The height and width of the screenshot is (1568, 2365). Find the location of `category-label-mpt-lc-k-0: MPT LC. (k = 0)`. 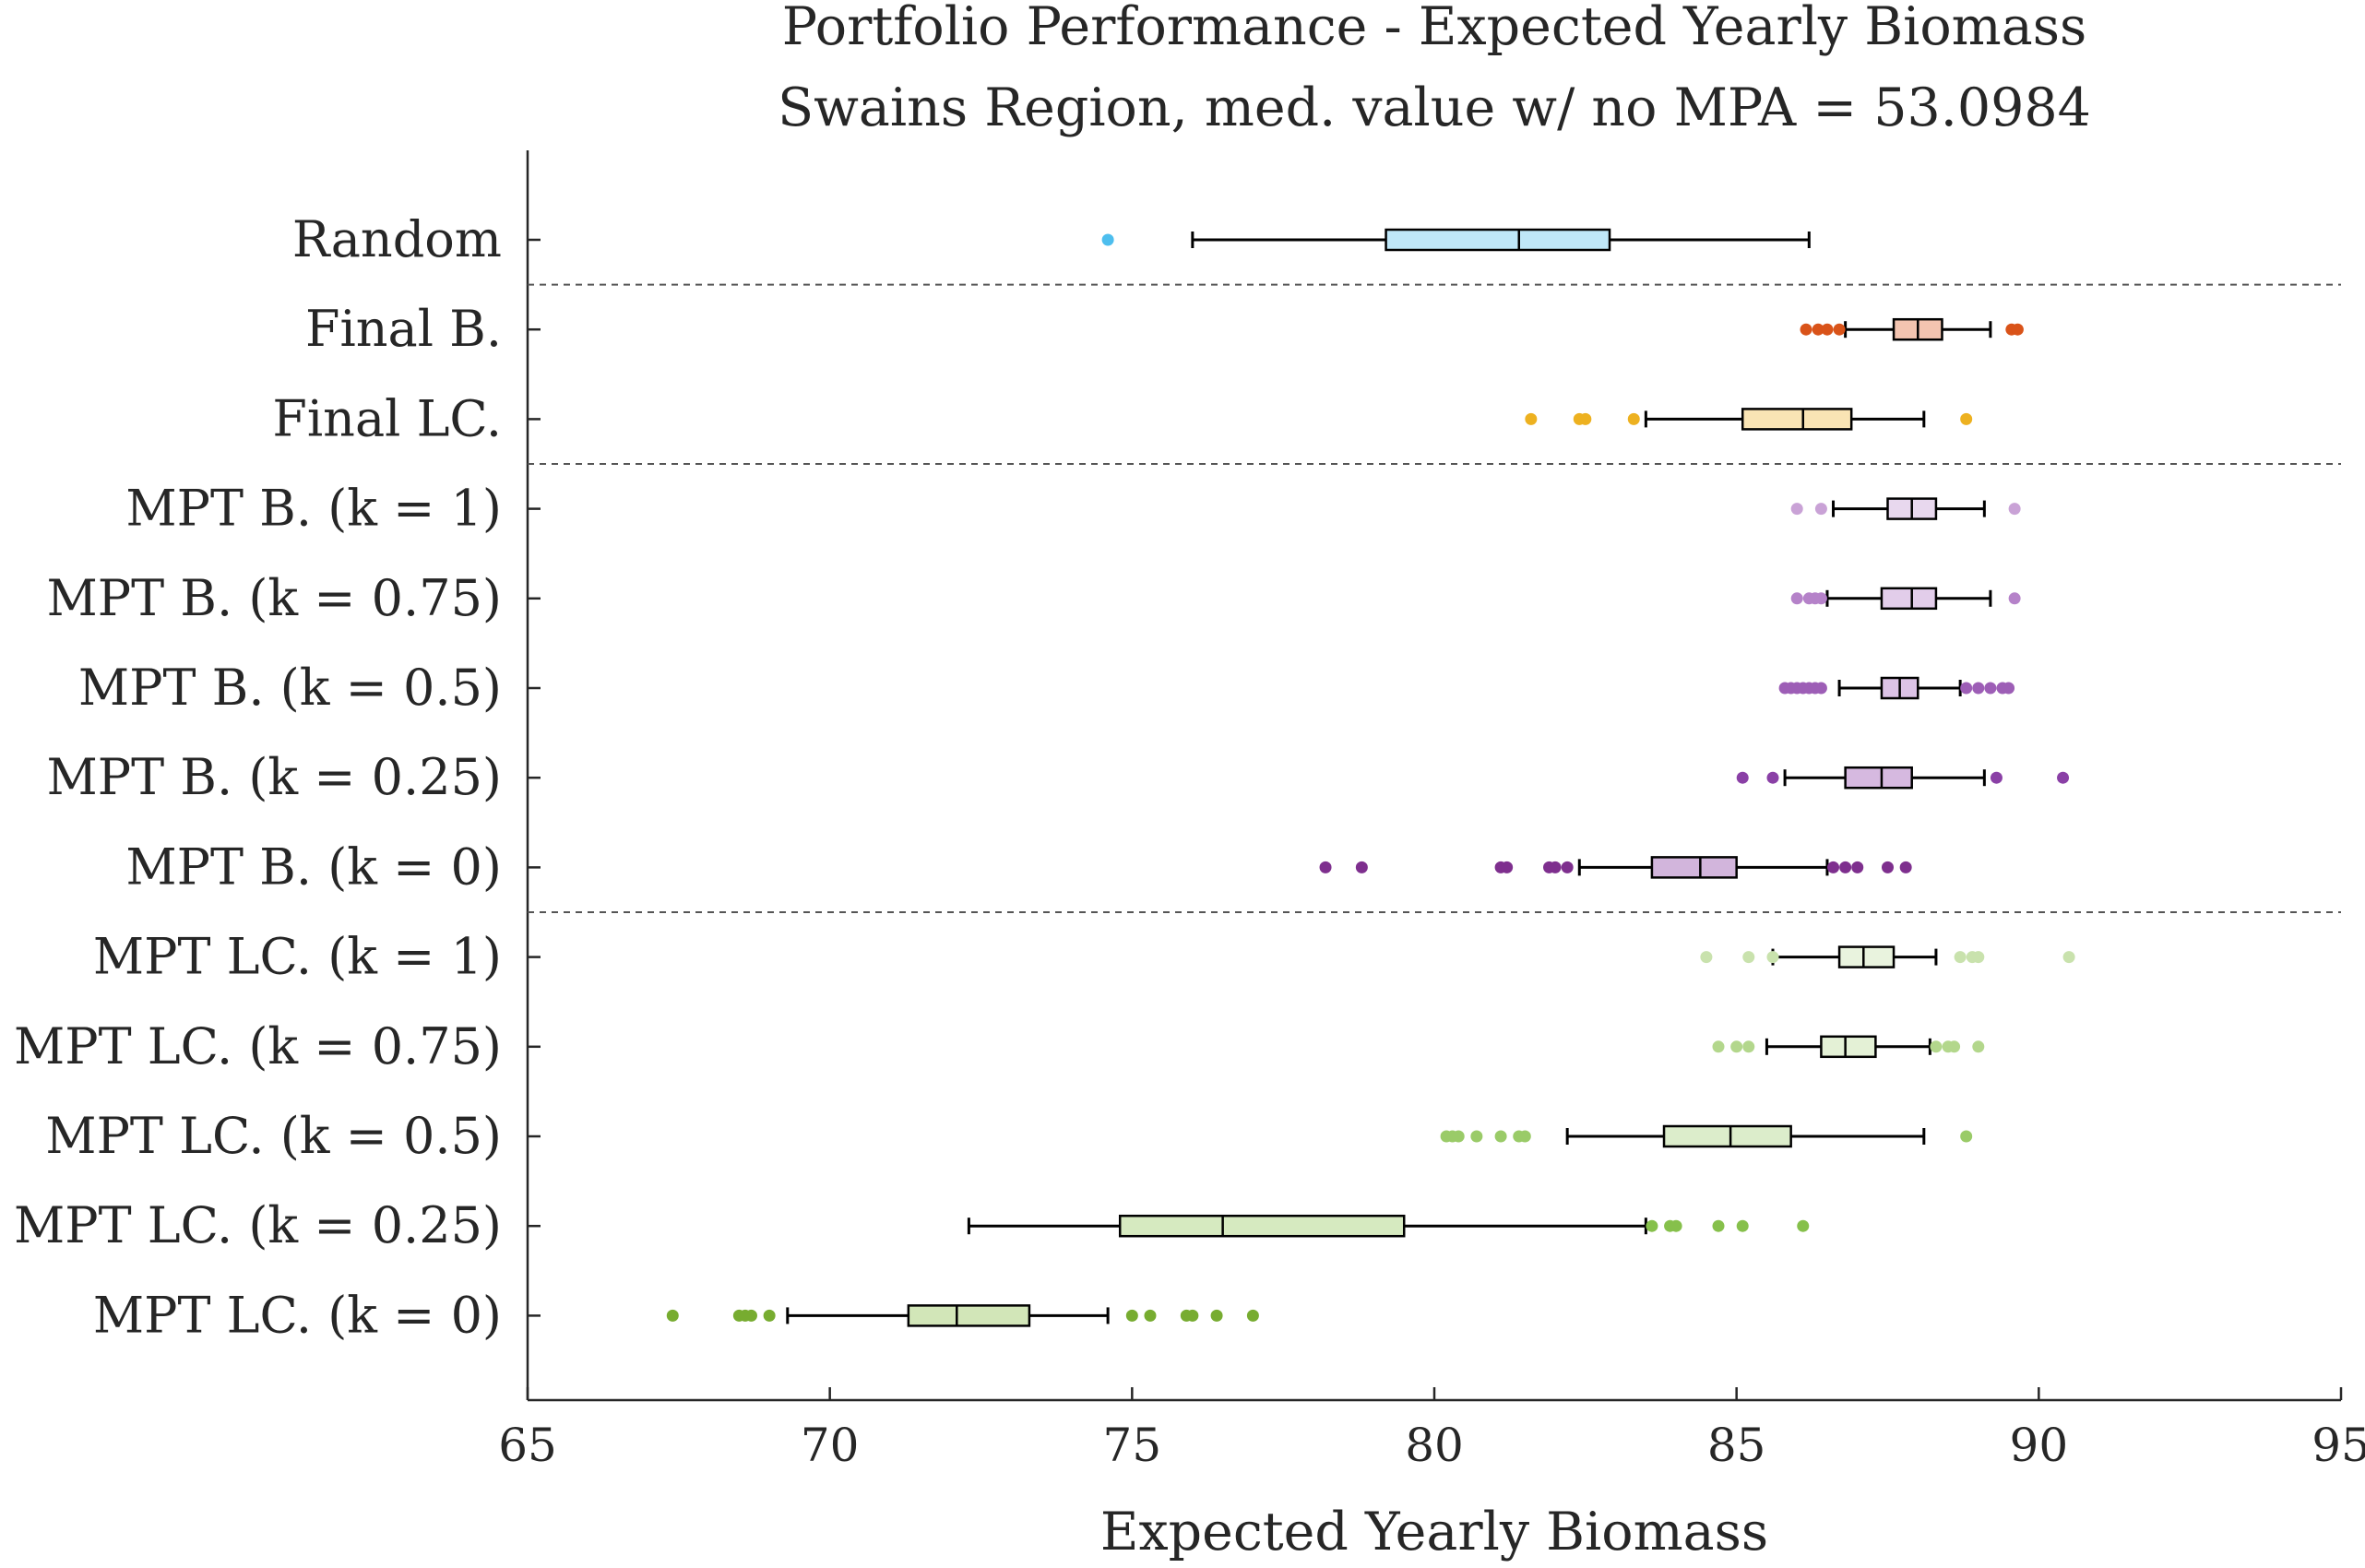

category-label-mpt-lc-k-0: MPT LC. (k = 0) is located at coordinates (297, 1315).